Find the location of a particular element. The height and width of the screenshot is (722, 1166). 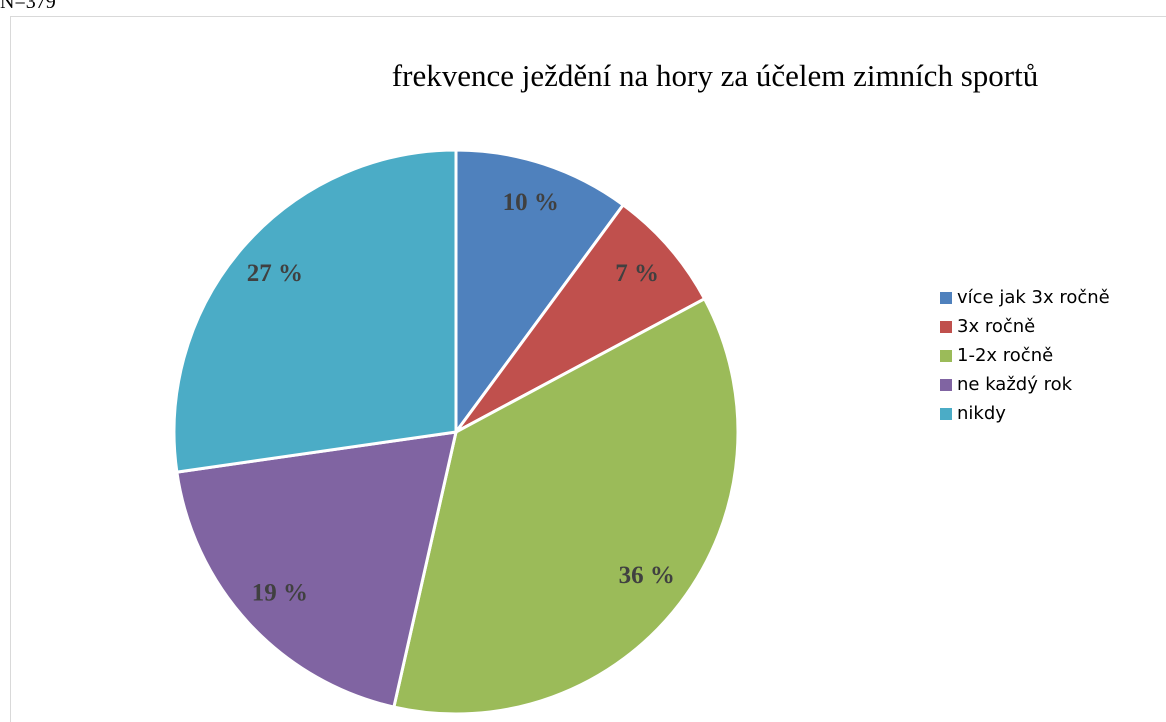

sample-note: N=379 is located at coordinates (28, 6).